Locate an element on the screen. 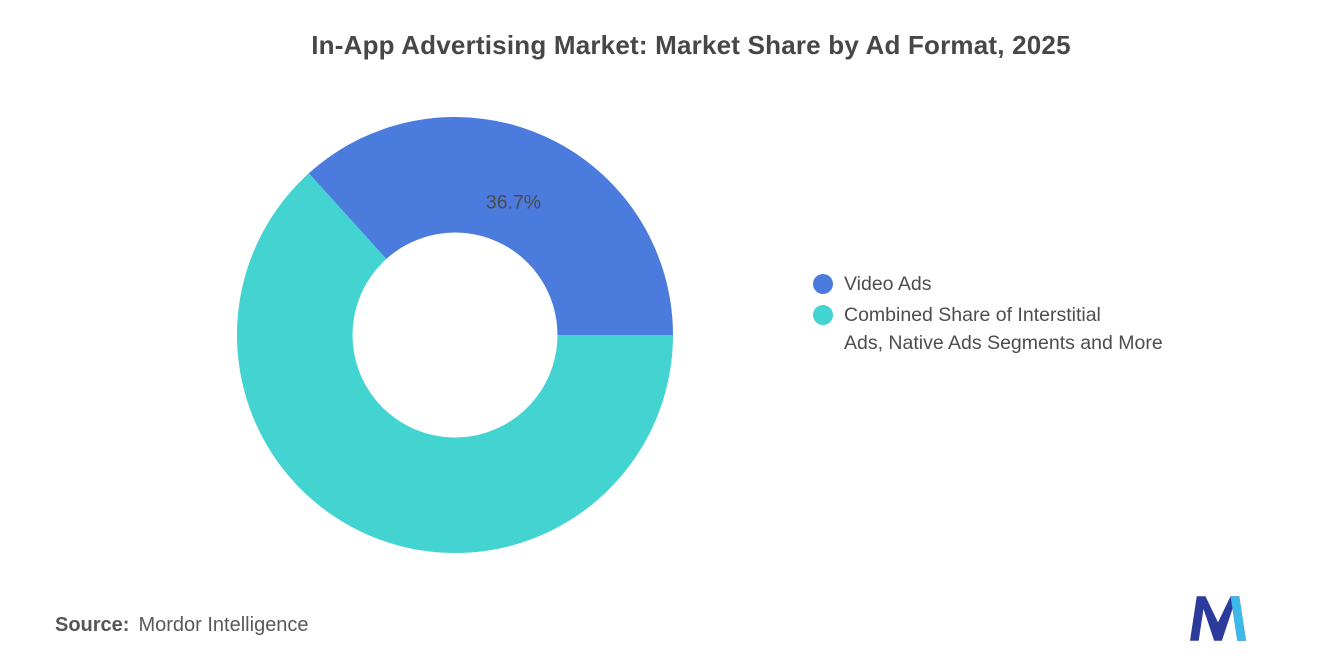 Image resolution: width=1320 pixels, height=665 pixels. logo-m-shape is located at coordinates (1218, 618).